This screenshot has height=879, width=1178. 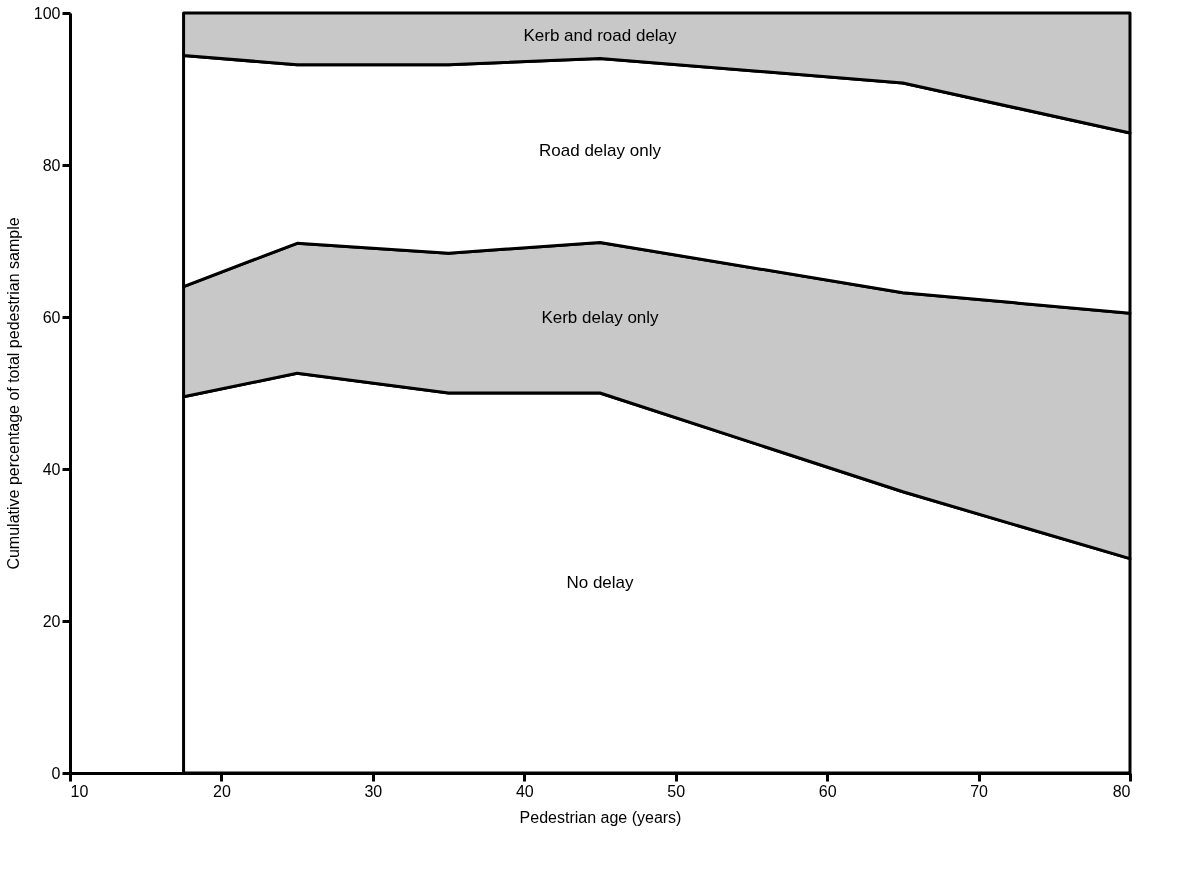 I want to click on x-tick-label: 50, so click(x=676, y=791).